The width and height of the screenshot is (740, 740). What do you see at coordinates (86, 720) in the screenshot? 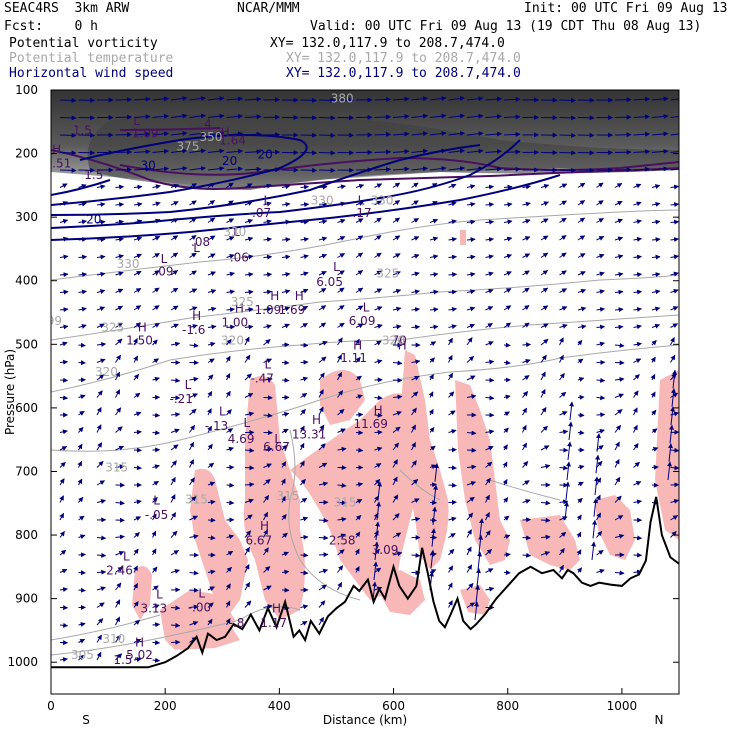
I see `x-axis-start-label: S` at bounding box center [86, 720].